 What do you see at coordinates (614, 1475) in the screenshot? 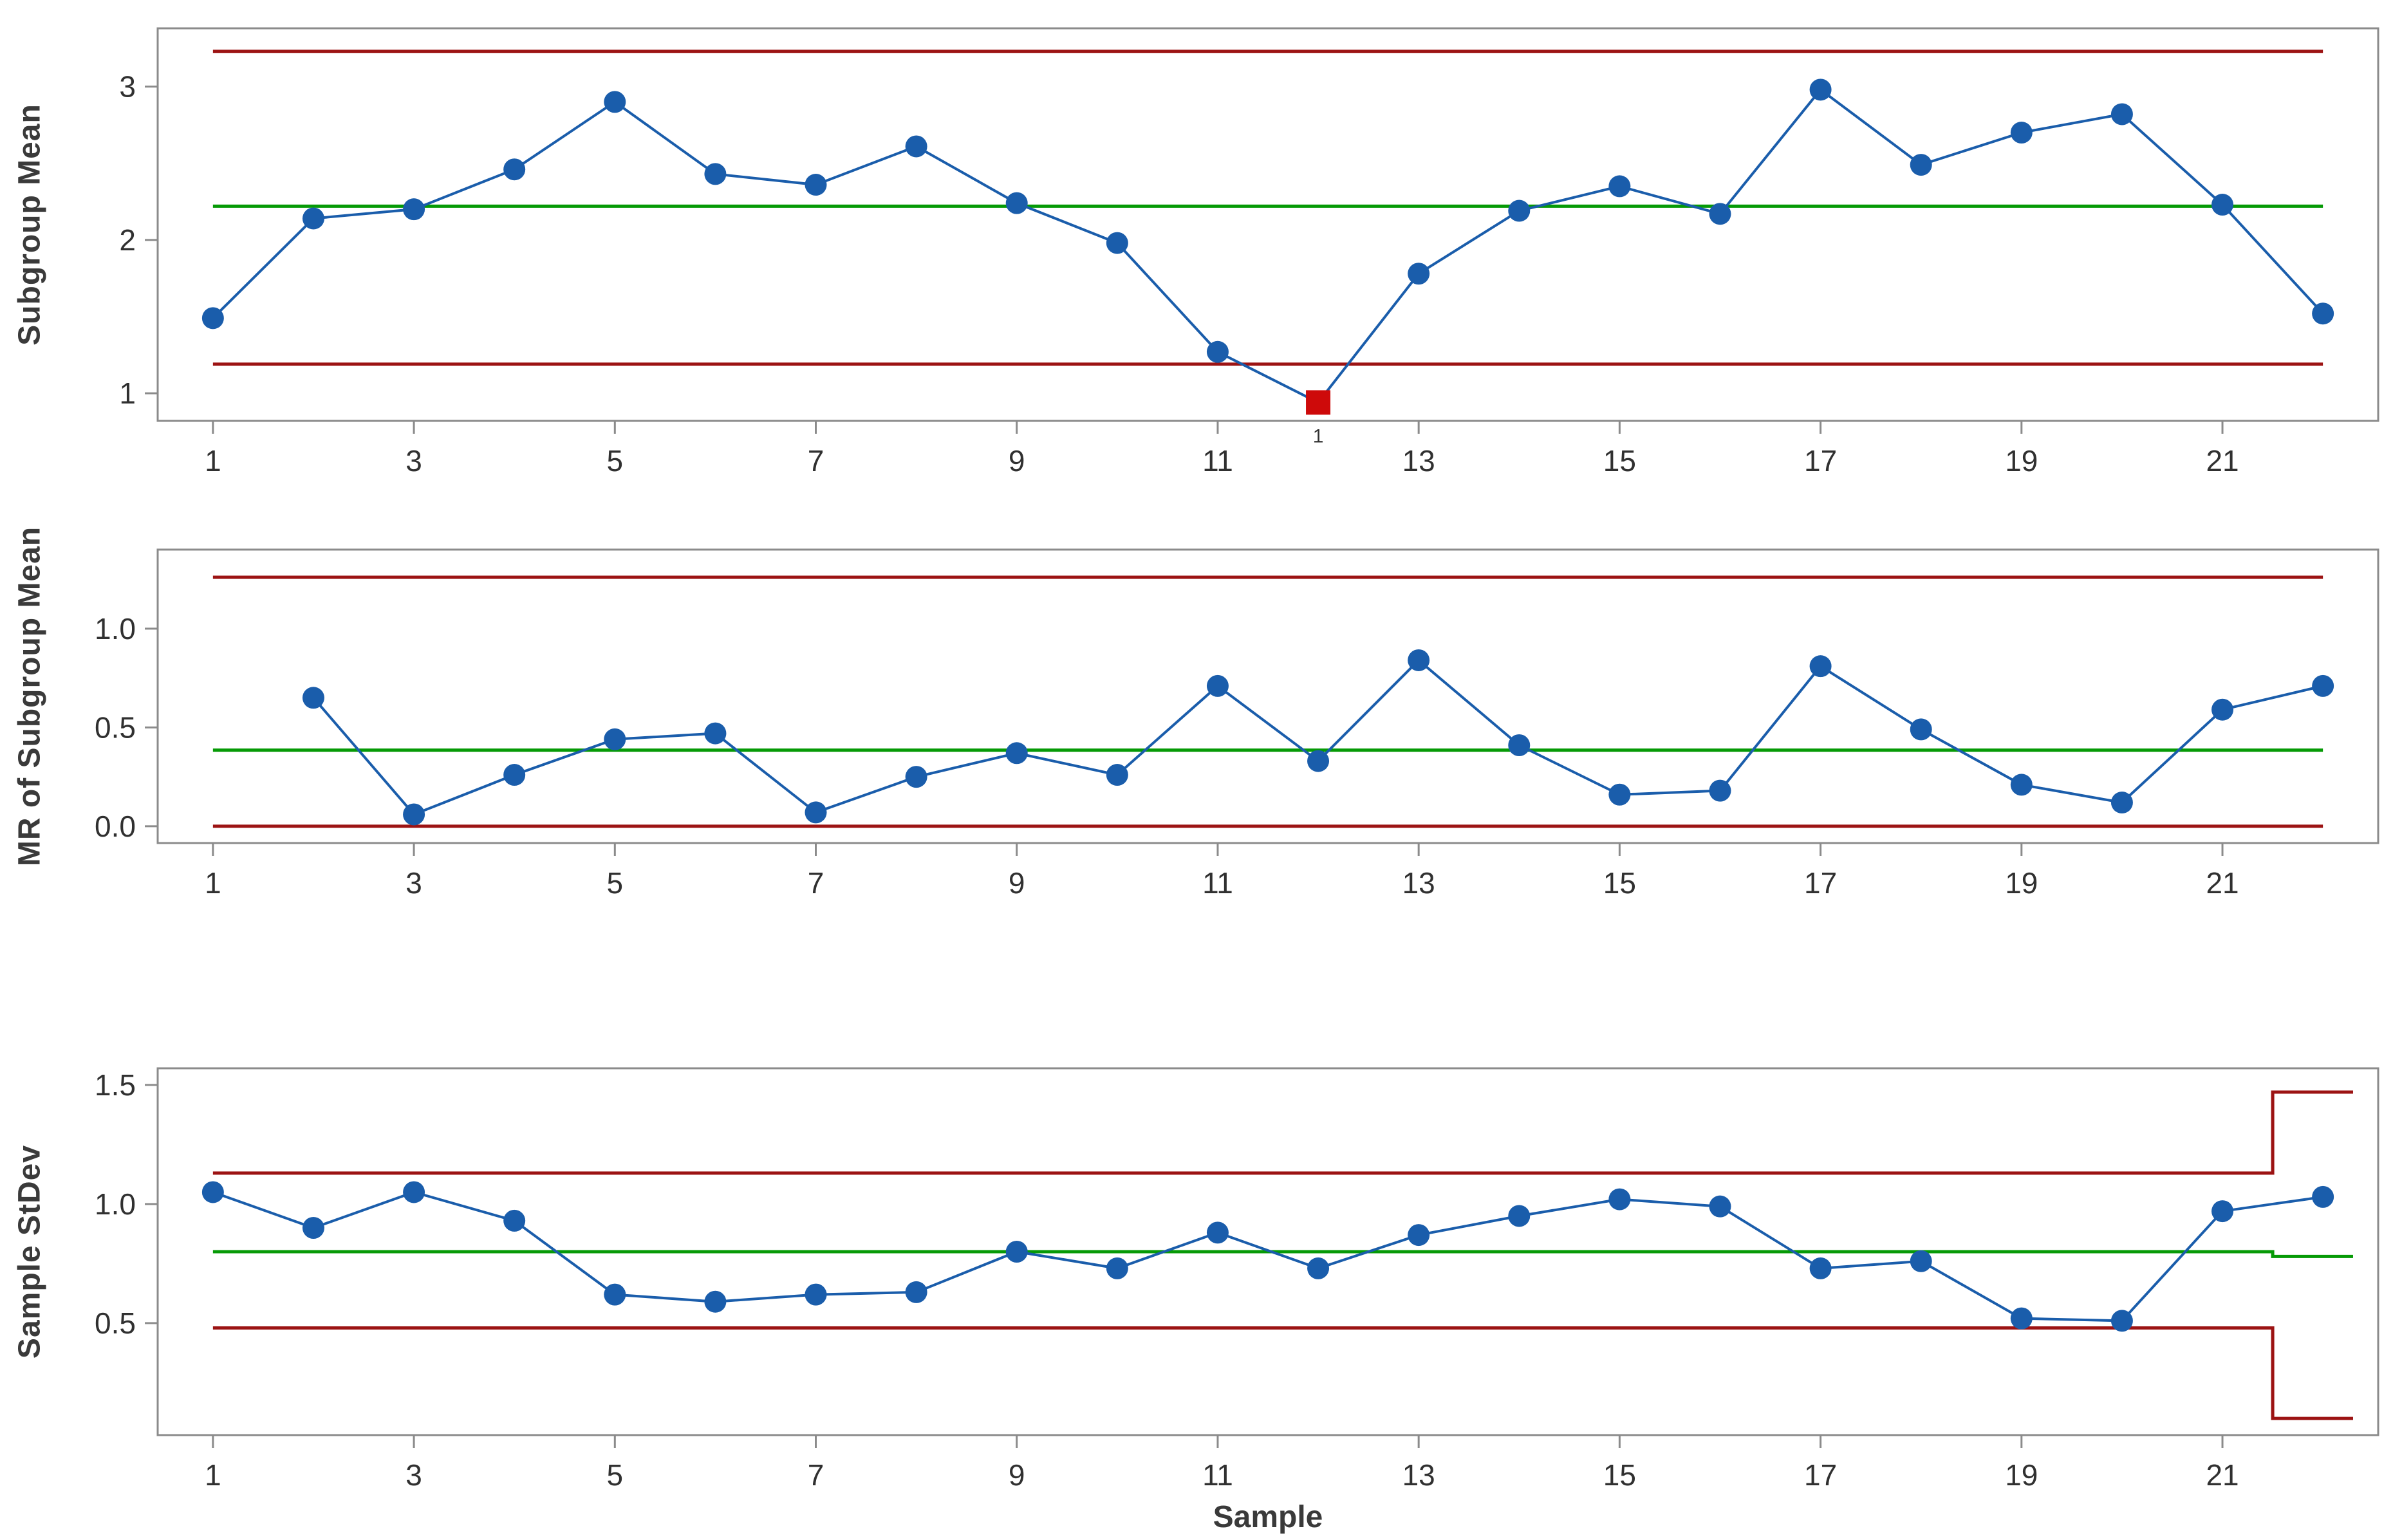
I see `x-tick-label: 5` at bounding box center [614, 1475].